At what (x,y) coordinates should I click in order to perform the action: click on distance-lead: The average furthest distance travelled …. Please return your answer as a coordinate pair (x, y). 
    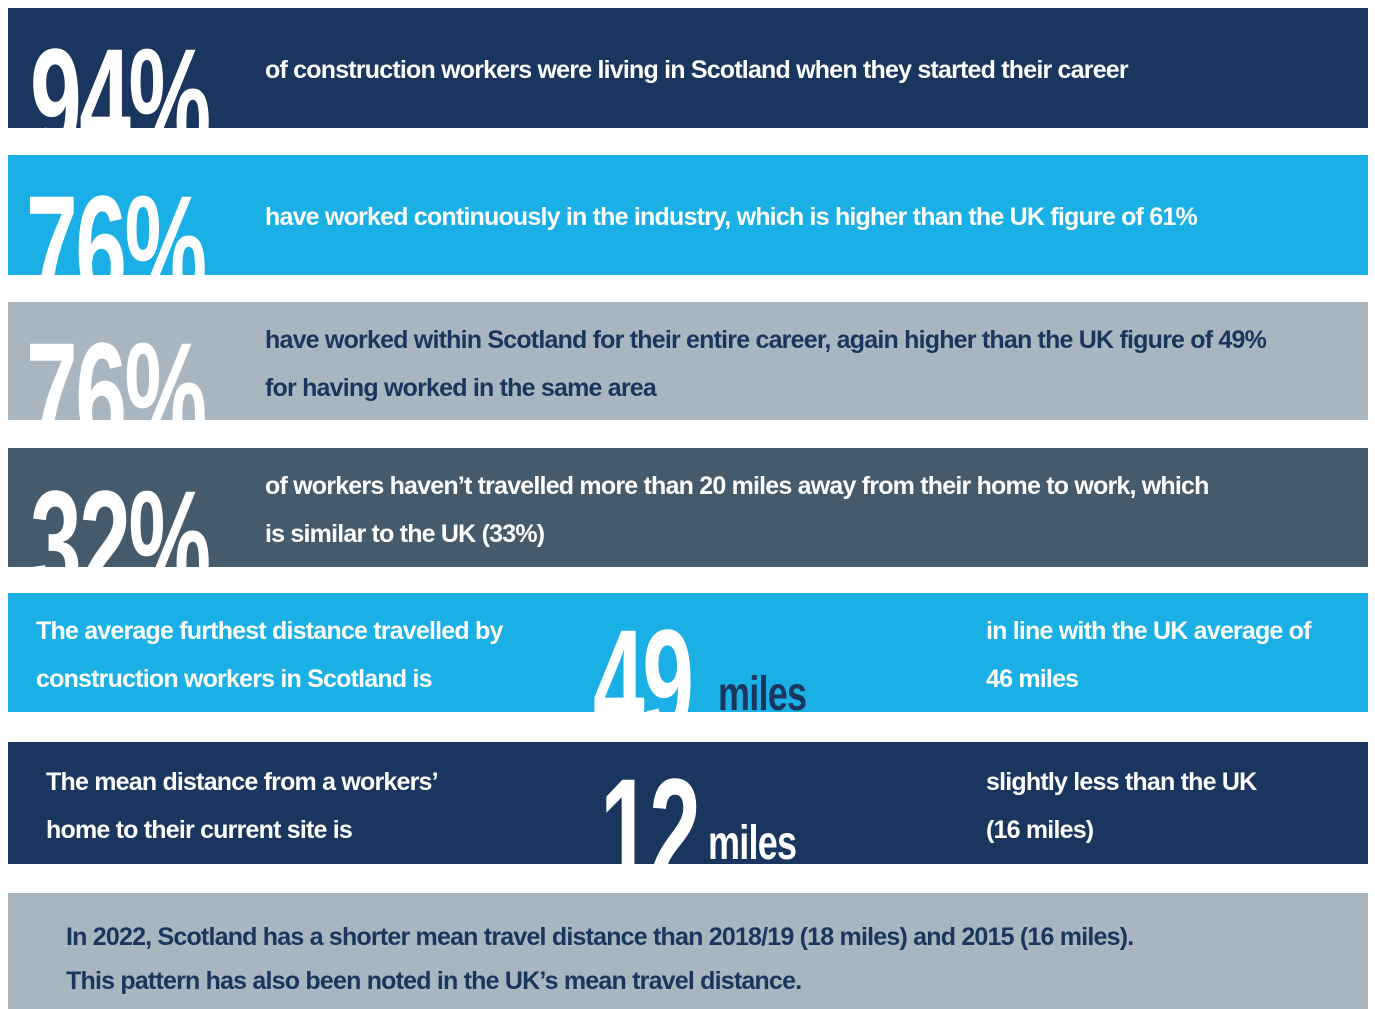
    Looking at the image, I should click on (269, 655).